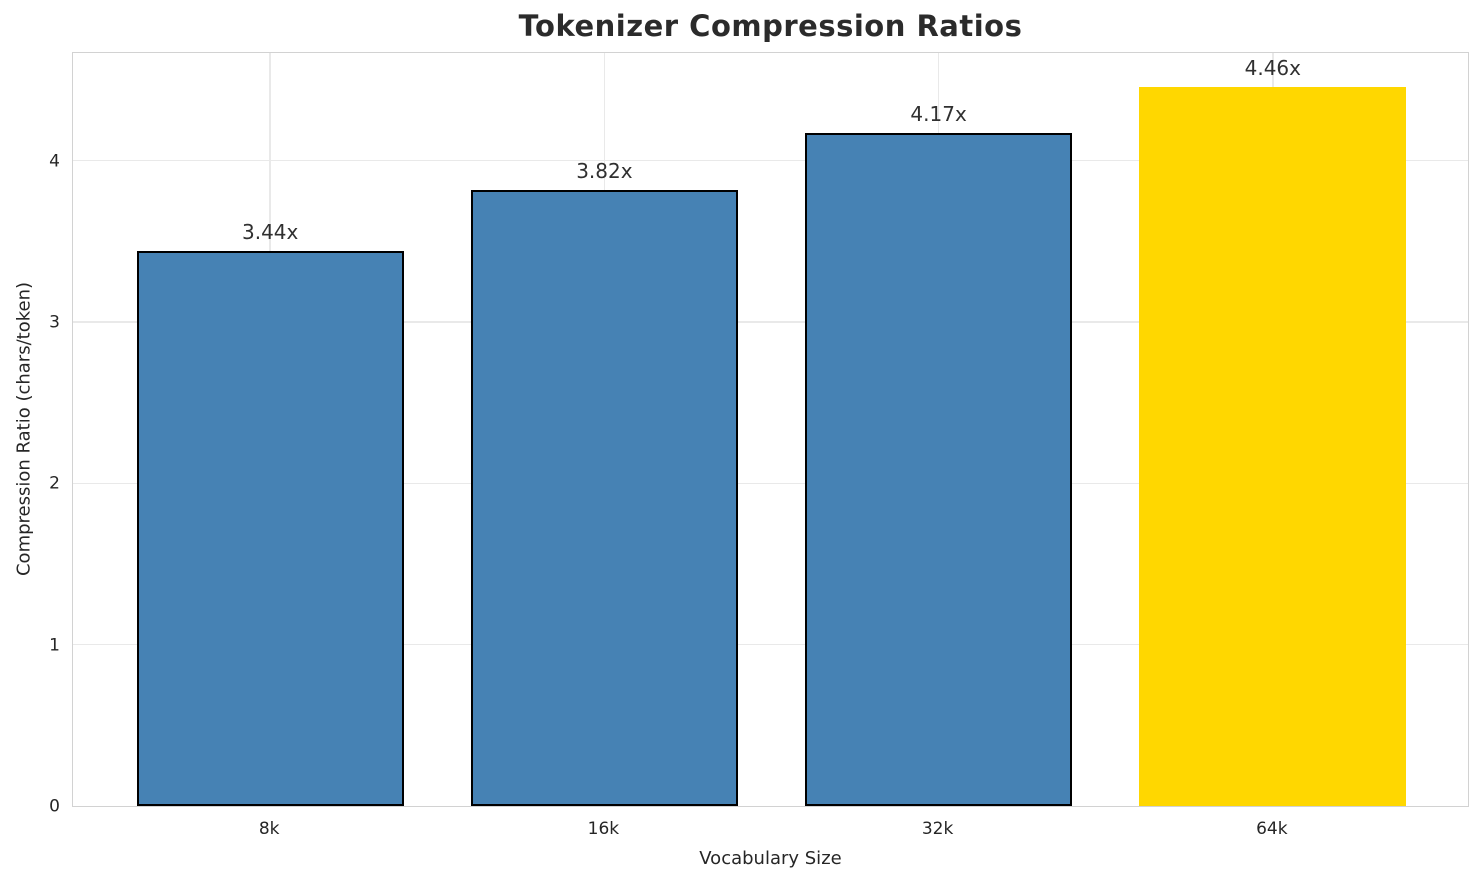 This screenshot has height=885, width=1483. Describe the element at coordinates (54, 806) in the screenshot. I see `y-tick-0: 0` at that location.